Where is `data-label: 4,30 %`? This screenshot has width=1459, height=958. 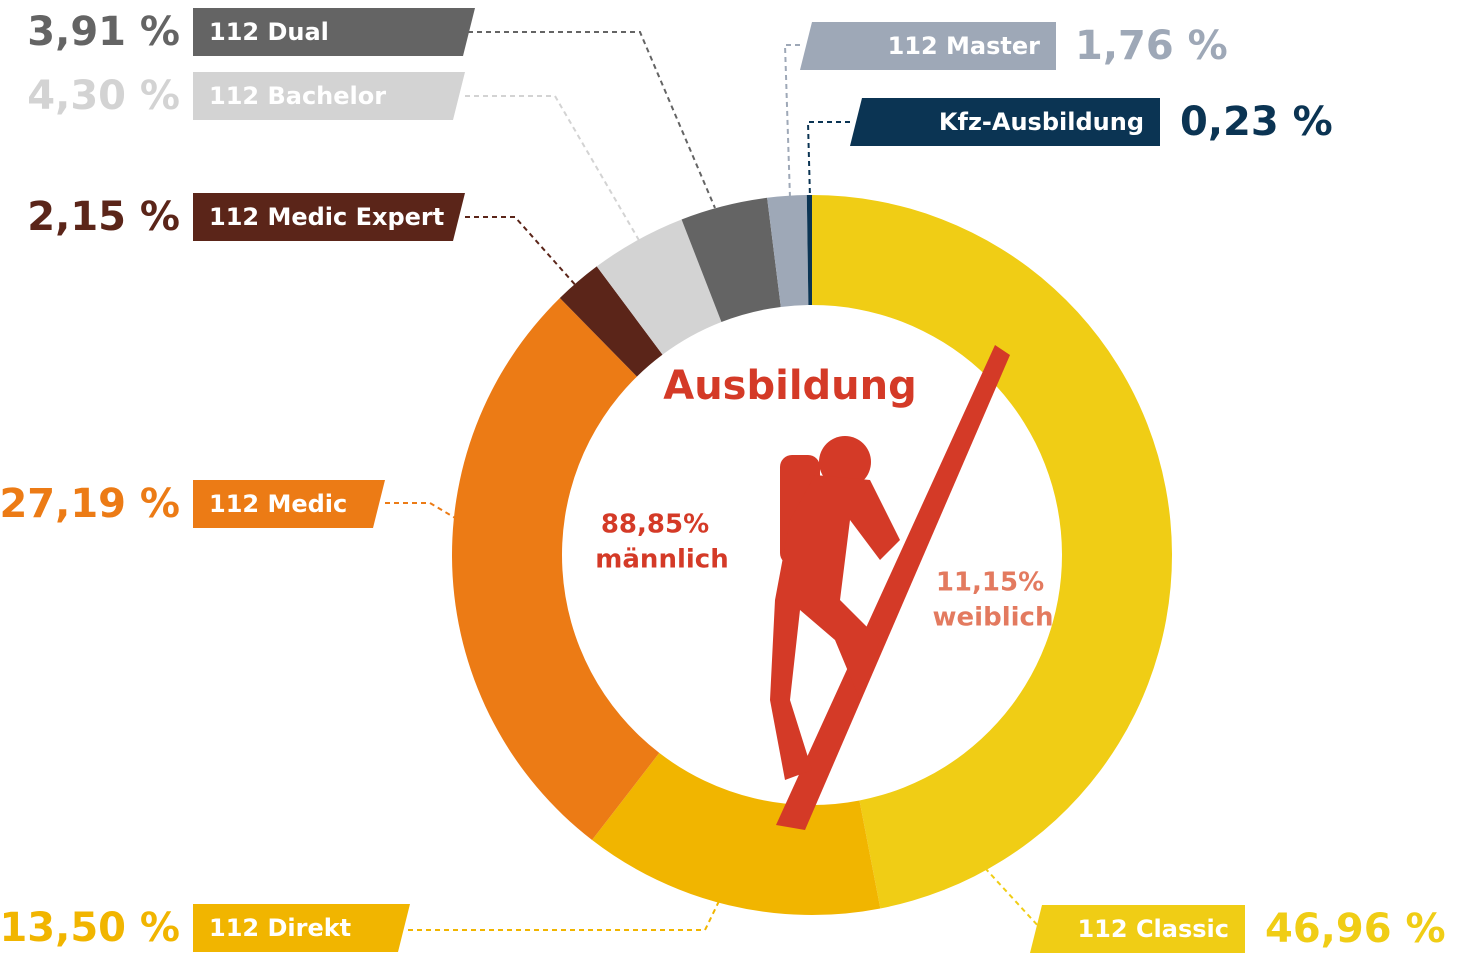 data-label: 4,30 % is located at coordinates (103, 96).